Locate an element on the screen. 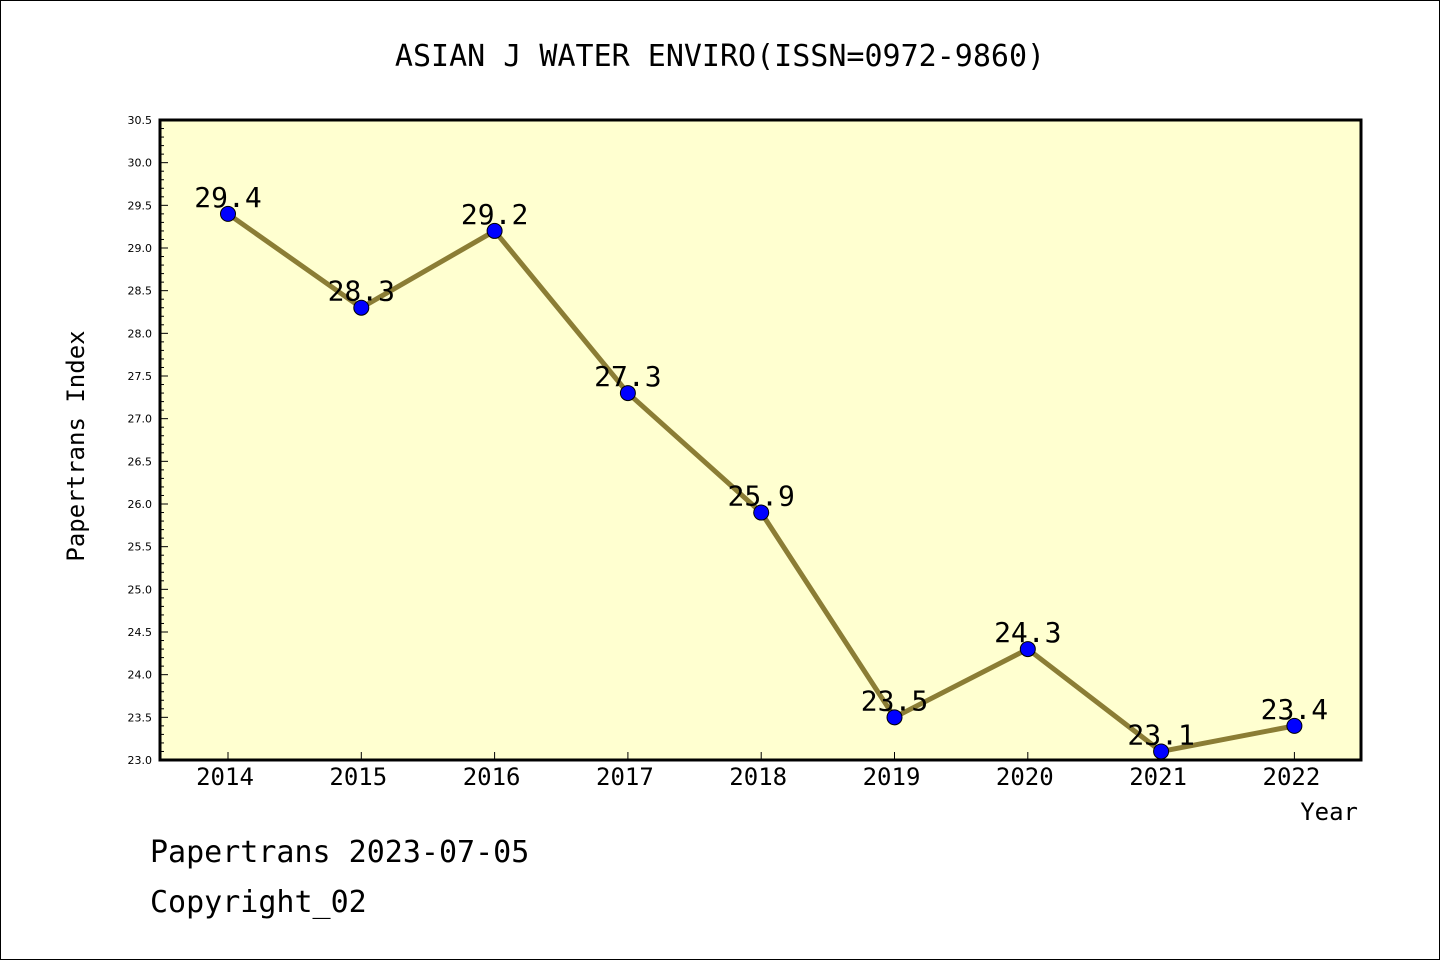 The width and height of the screenshot is (1440, 960). y-tick-label: 24.5 is located at coordinates (140, 632).